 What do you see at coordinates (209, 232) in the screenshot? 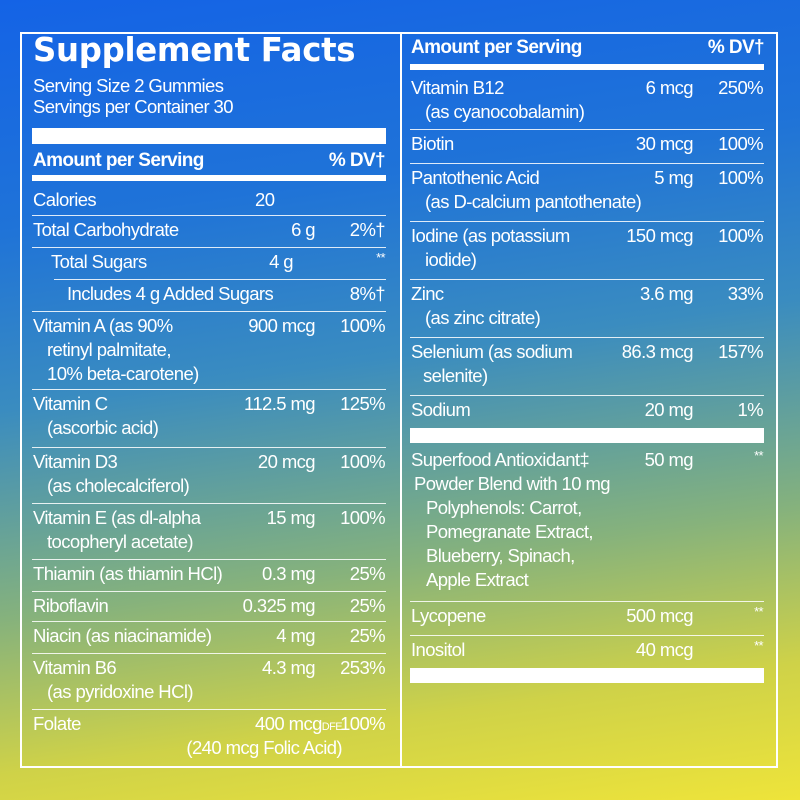
I see `nutrient-row: Total Carbohydrate 6 g 2%†` at bounding box center [209, 232].